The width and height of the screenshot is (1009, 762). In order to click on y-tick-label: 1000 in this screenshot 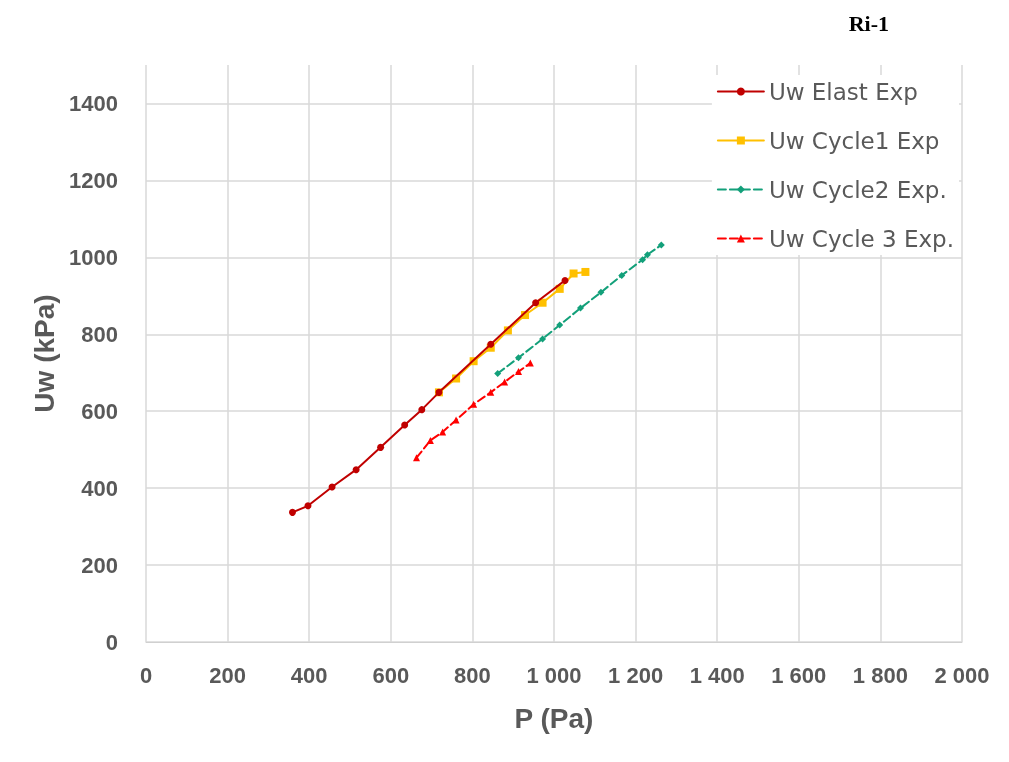, I will do `click(93, 257)`.